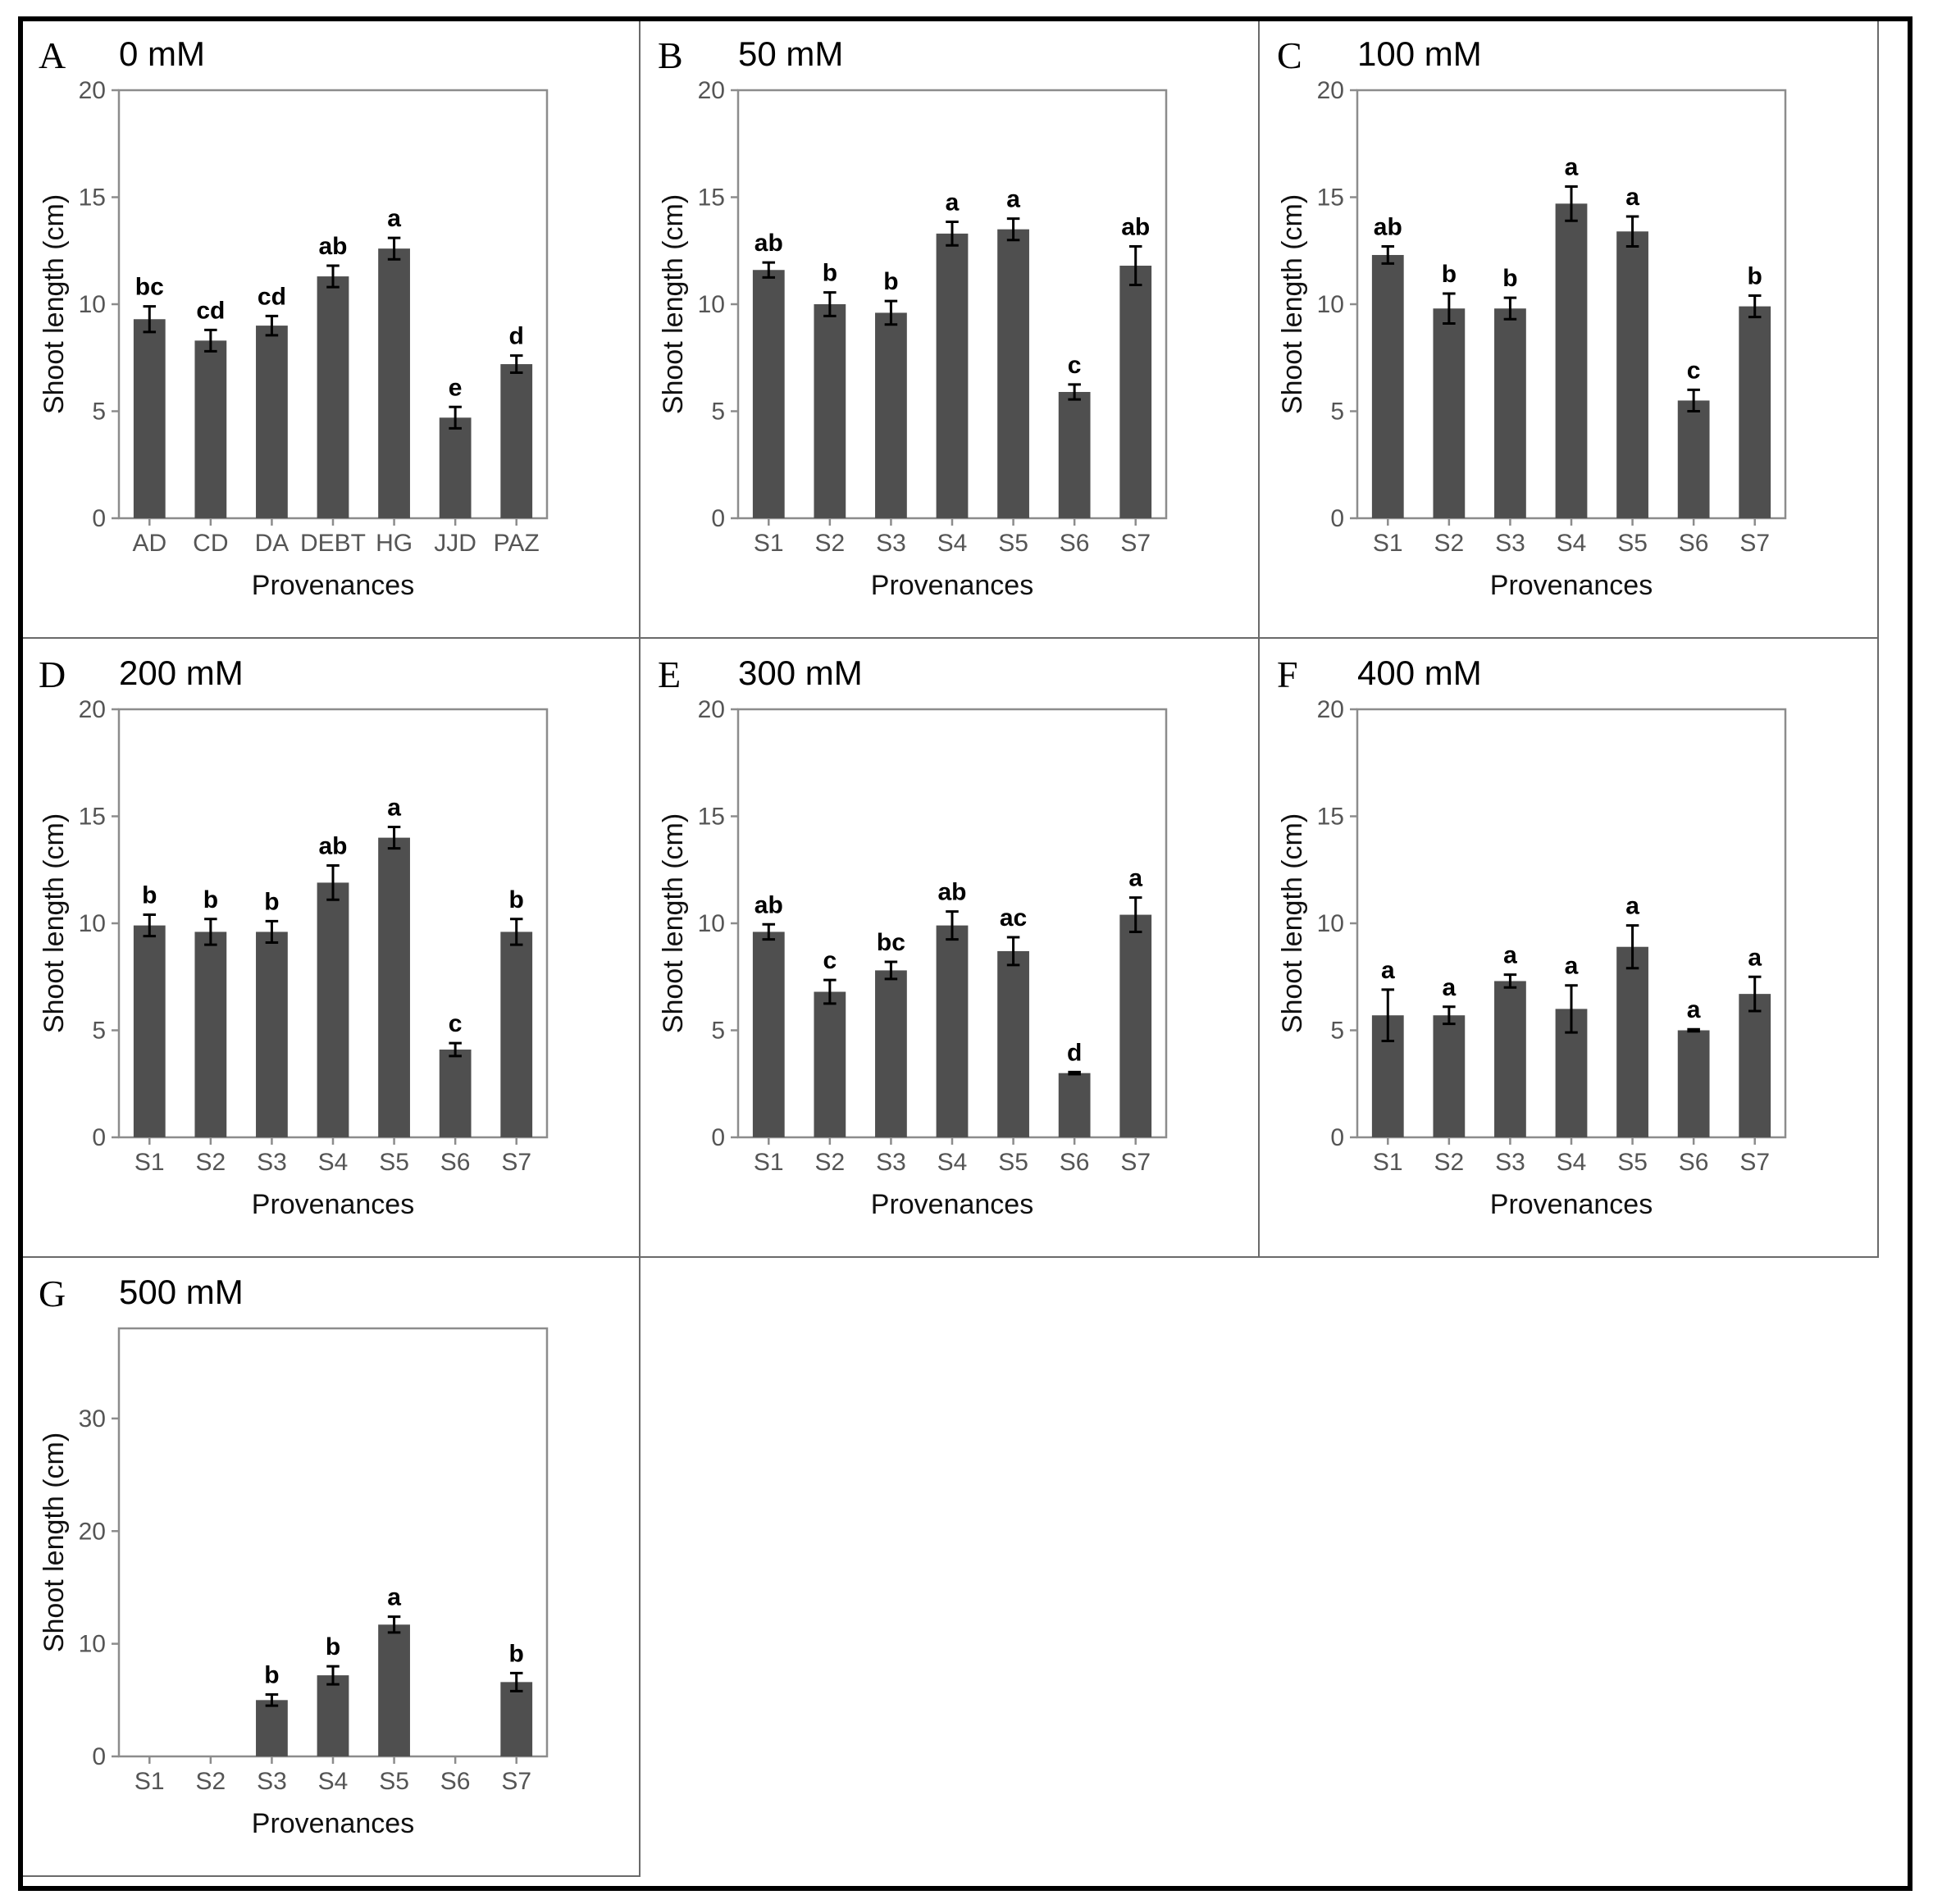 The height and width of the screenshot is (1904, 1933). Describe the element at coordinates (149, 419) in the screenshot. I see `panel-a-bar-ad` at that location.